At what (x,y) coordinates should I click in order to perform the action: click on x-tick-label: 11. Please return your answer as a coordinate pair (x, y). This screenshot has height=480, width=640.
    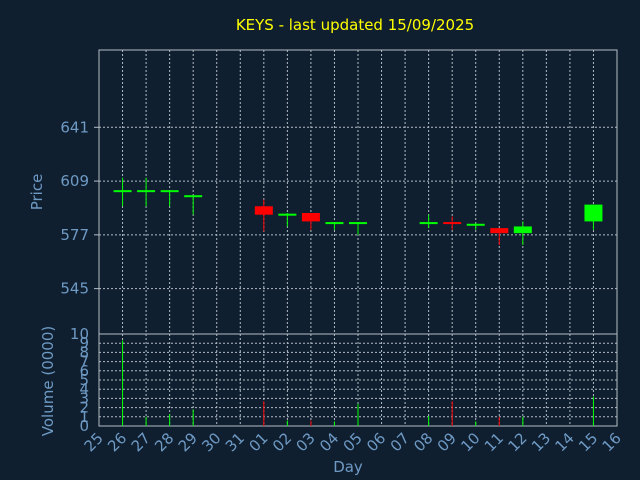
    Looking at the image, I should click on (494, 442).